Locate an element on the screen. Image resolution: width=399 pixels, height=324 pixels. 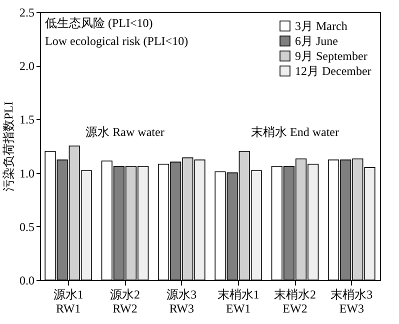
x-tick-label: 源水1 RW1 is located at coordinates (68, 302).